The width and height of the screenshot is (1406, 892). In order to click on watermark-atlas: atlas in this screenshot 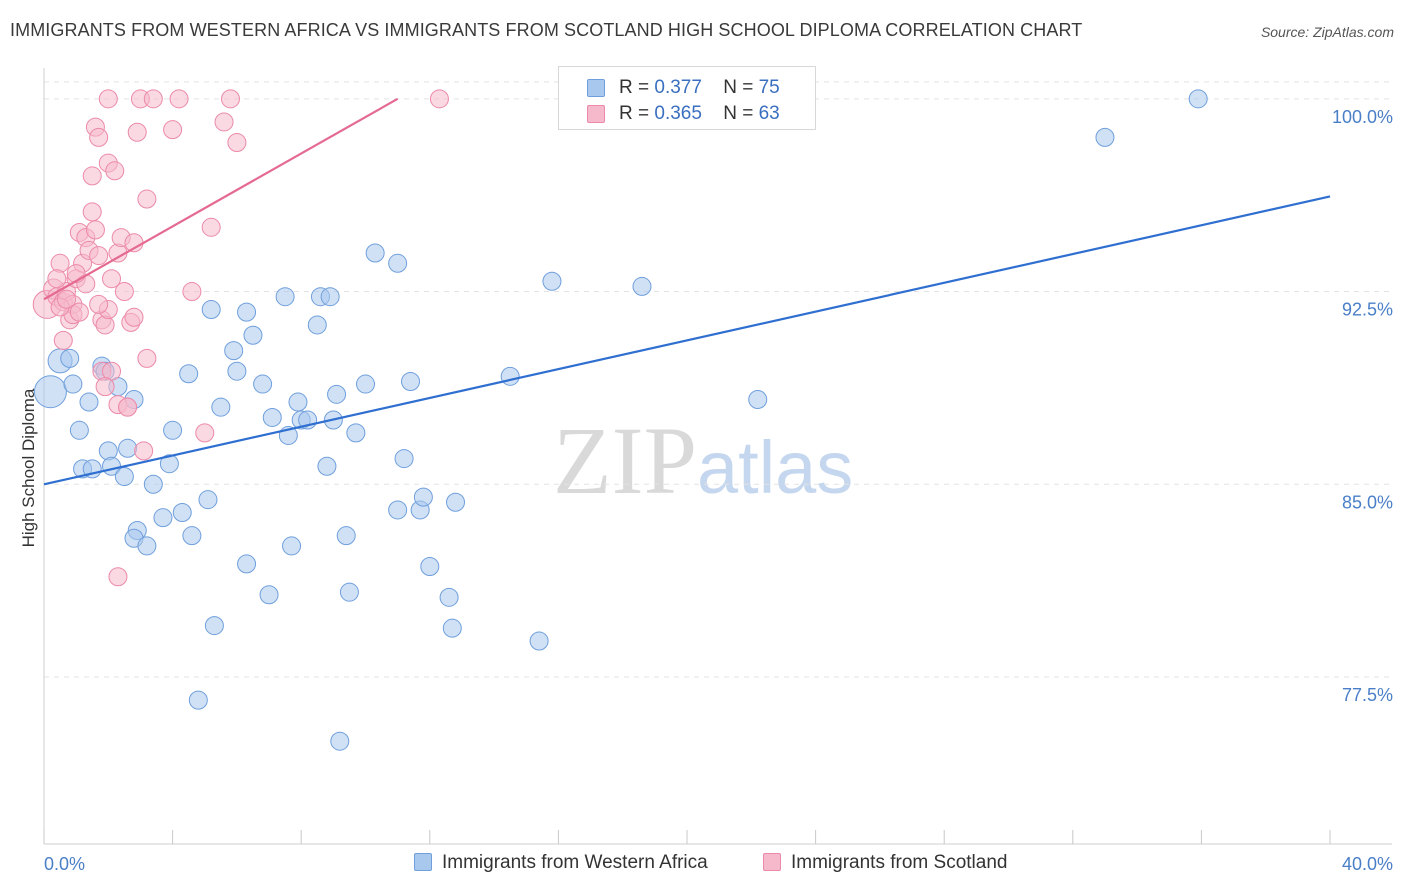, I will do `click(775, 467)`.